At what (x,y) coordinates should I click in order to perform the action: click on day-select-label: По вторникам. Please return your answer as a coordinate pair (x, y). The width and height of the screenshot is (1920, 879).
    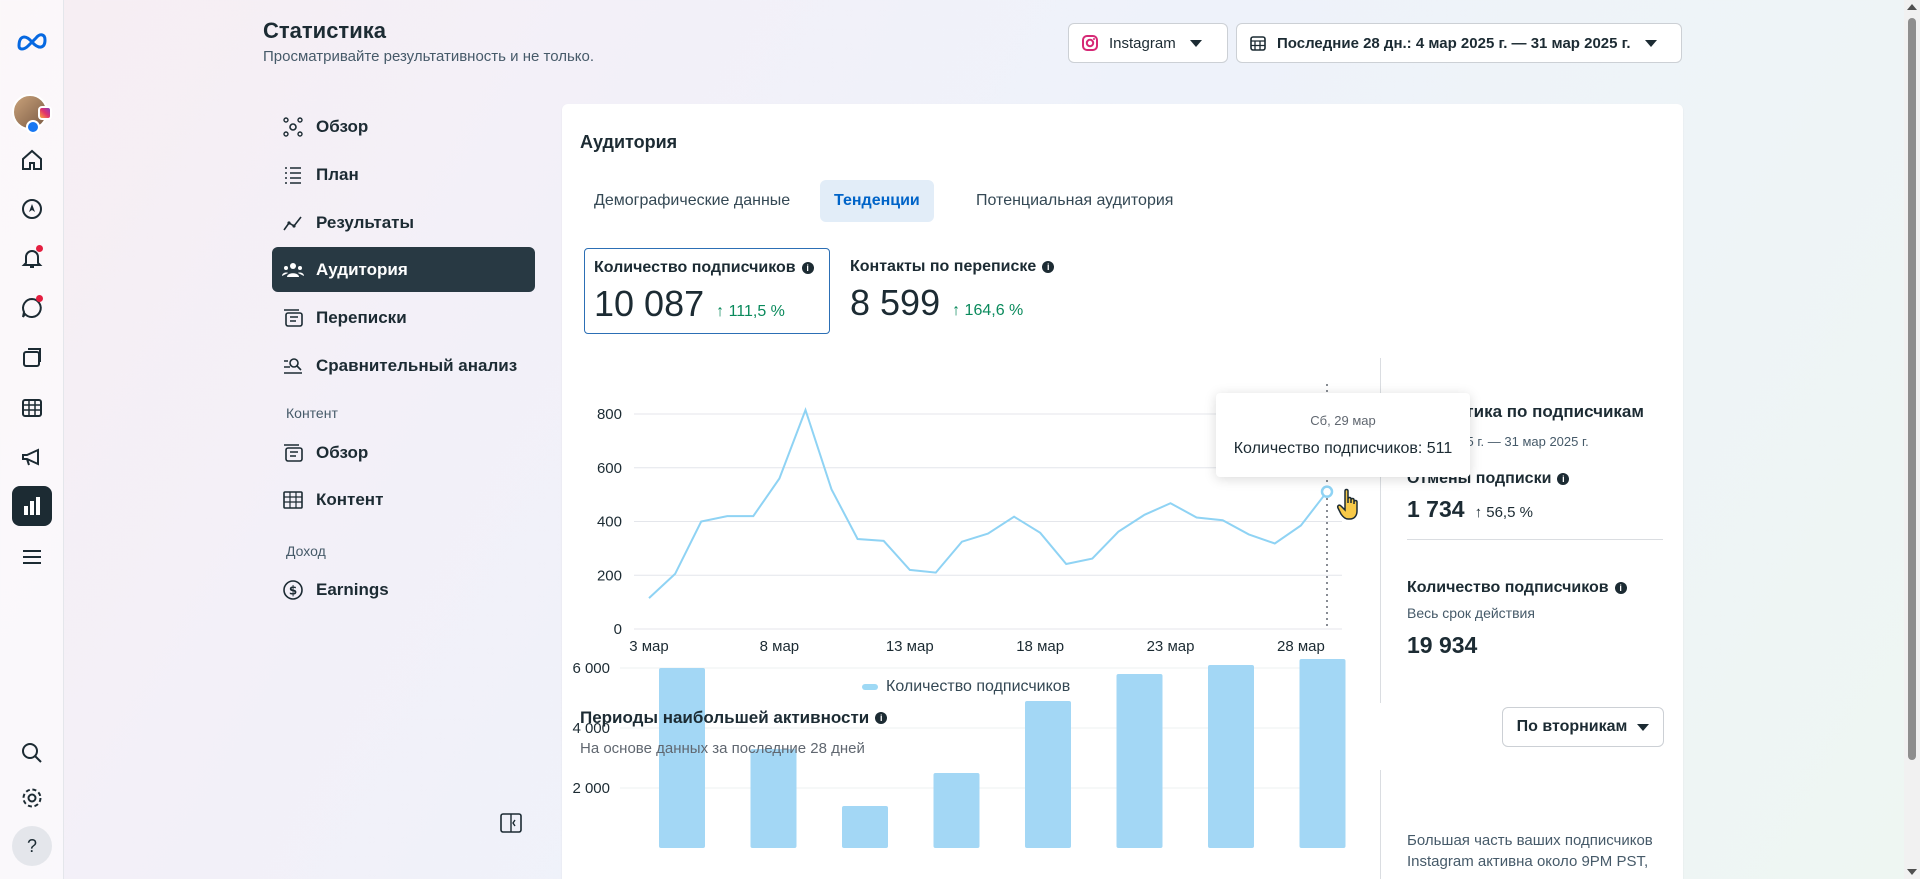
    Looking at the image, I should click on (1572, 726).